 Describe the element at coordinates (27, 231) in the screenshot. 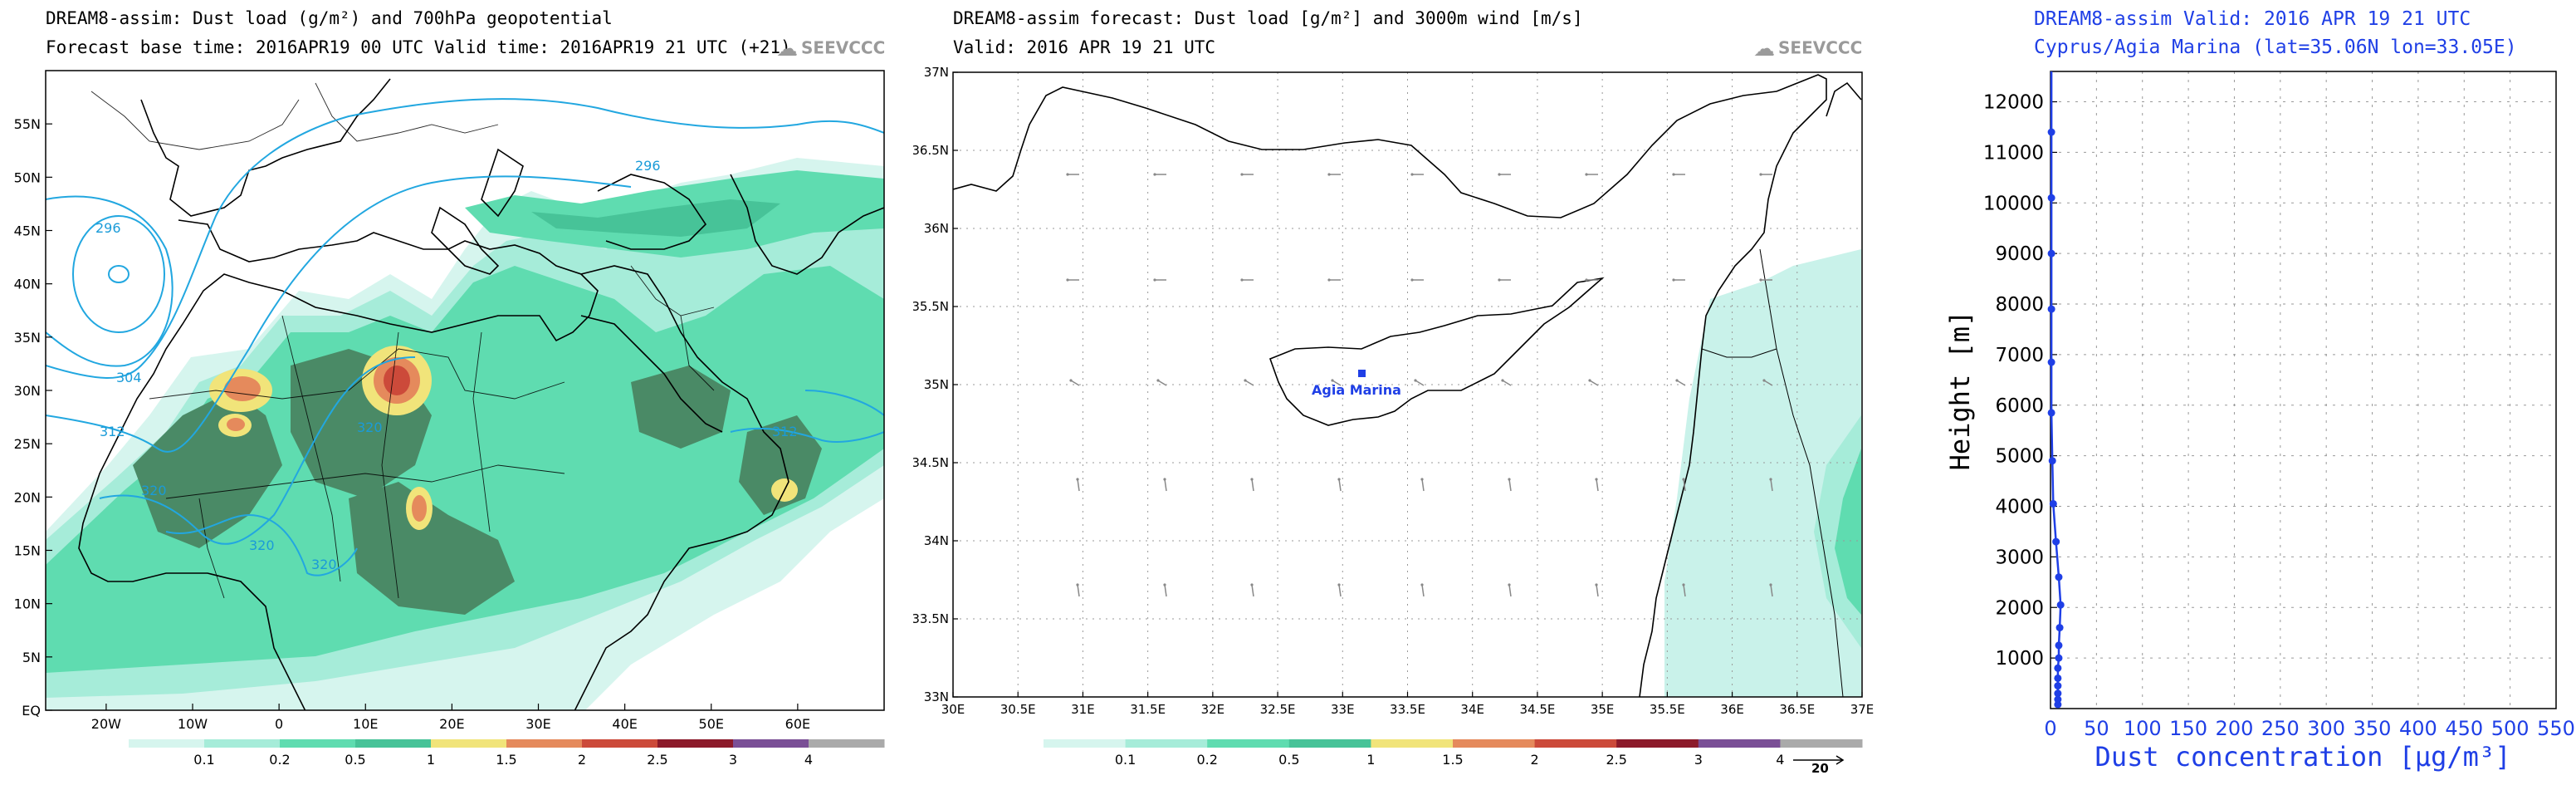

I see `map1-y-tick-label: 45N` at that location.